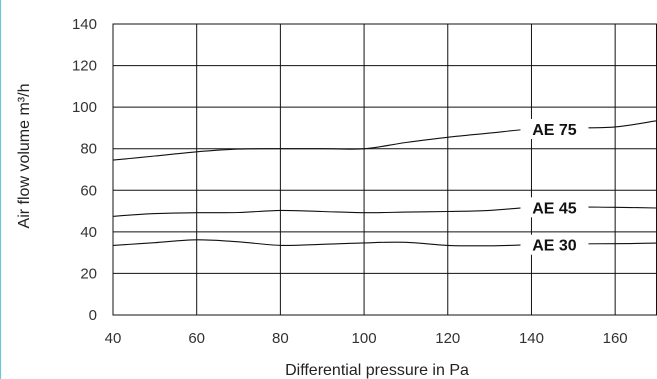 This screenshot has height=379, width=657. I want to click on y-tick-label: 100, so click(84, 107).